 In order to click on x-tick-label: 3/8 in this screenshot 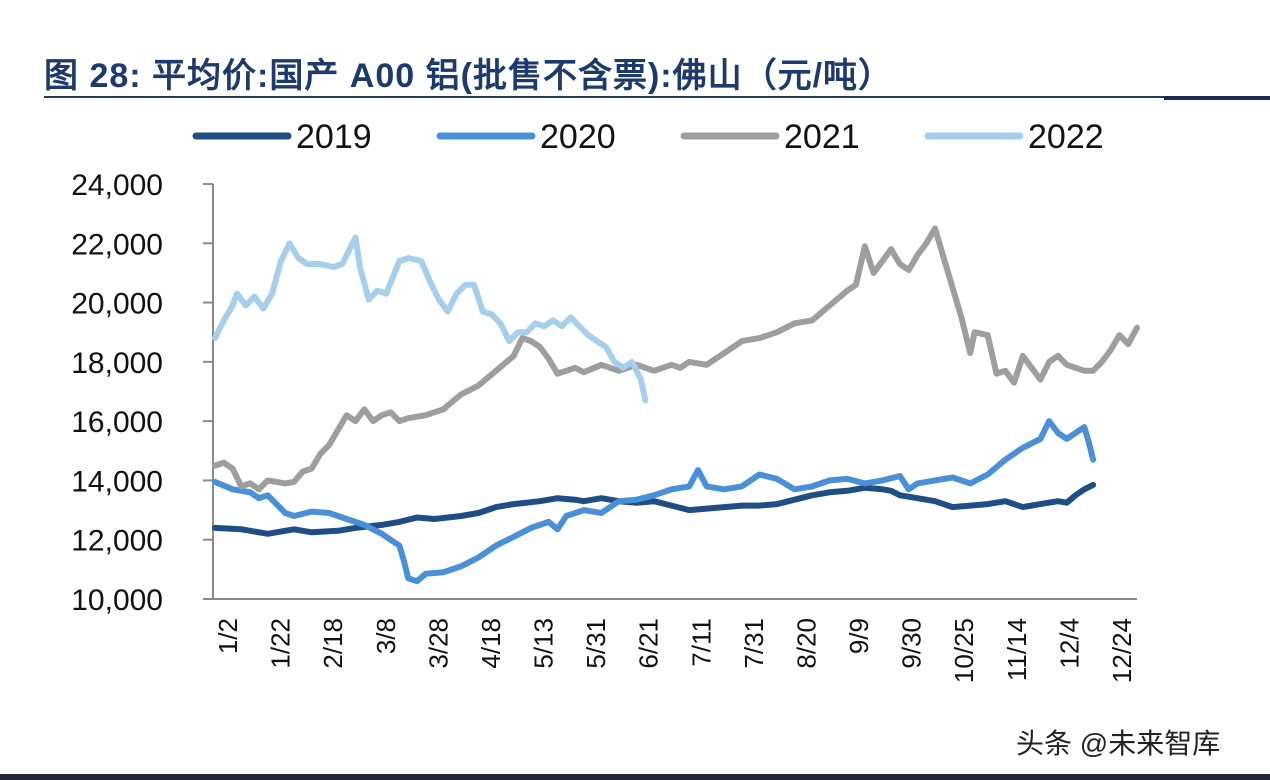, I will do `click(386, 636)`.